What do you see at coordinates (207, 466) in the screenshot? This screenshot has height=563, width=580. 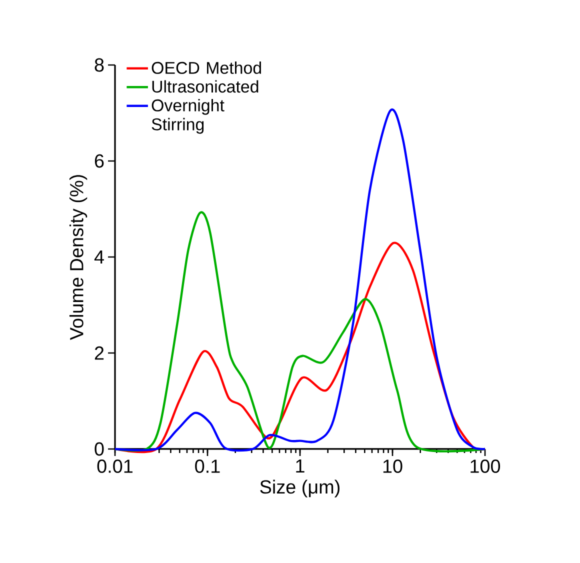 I see `x-tick-label: 0.1` at bounding box center [207, 466].